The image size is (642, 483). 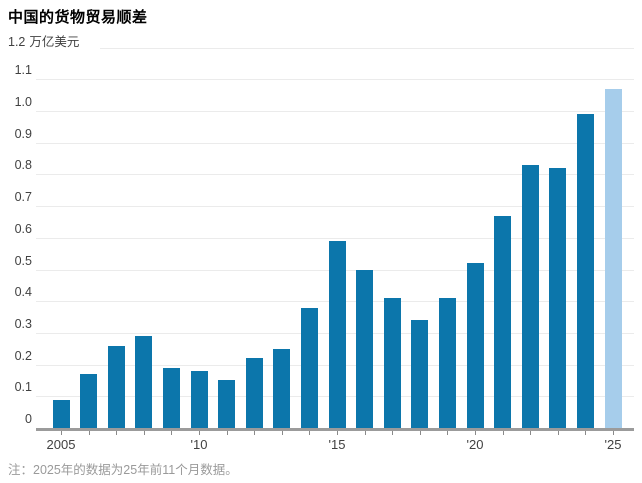 I want to click on x-tick-2014, so click(x=310, y=433).